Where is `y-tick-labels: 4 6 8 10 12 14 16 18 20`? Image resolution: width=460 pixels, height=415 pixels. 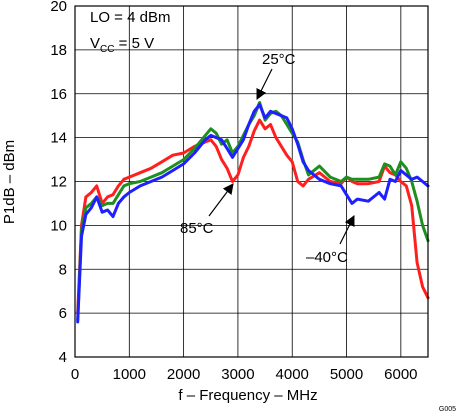
y-tick-labels: 4 6 8 10 12 14 16 18 20 is located at coordinates (58, 183).